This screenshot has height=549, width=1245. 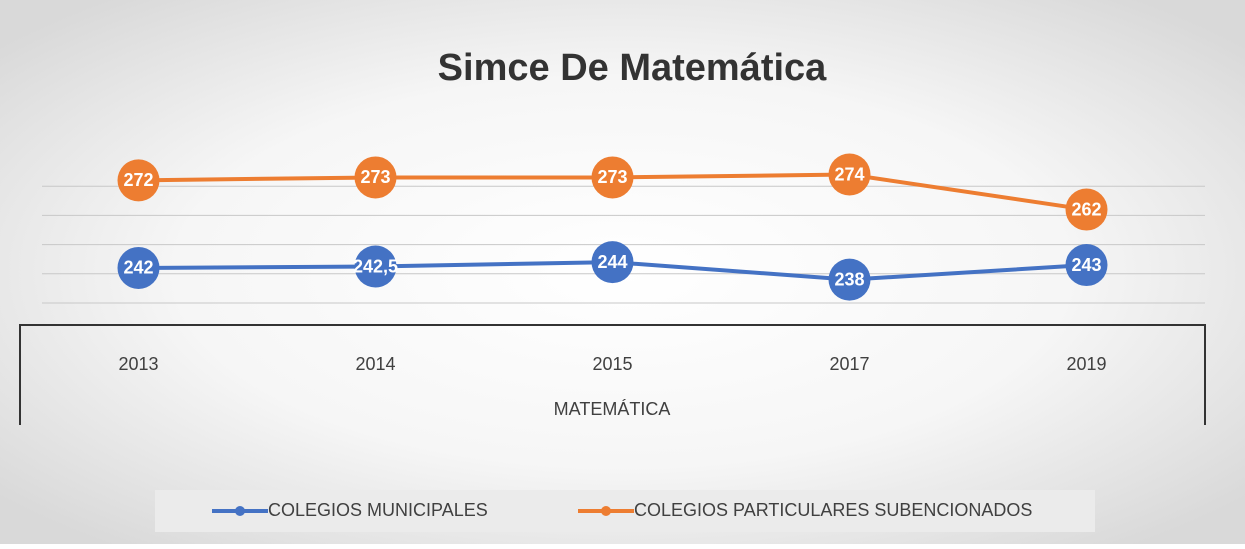 I want to click on data-label: 242,5, so click(x=375, y=266).